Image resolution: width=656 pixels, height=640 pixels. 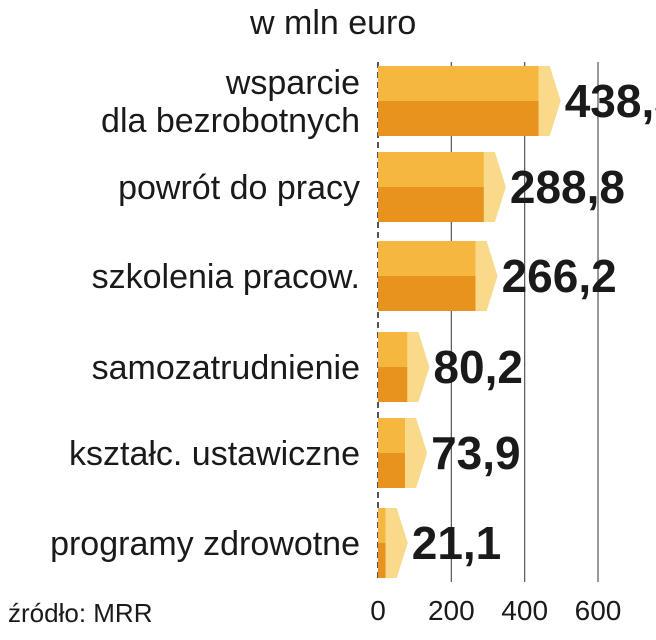 What do you see at coordinates (80, 613) in the screenshot?
I see `source-label: źródło: MRR` at bounding box center [80, 613].